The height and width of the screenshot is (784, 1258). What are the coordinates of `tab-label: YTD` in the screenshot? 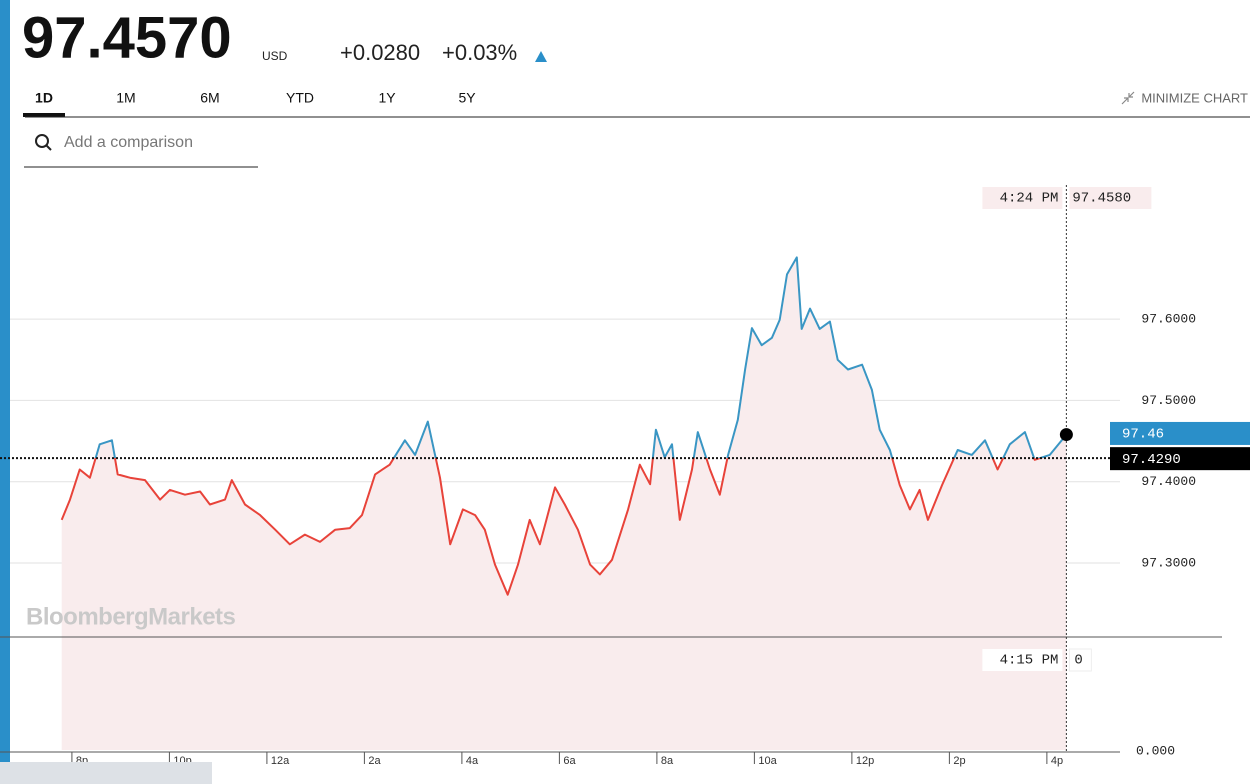 It's located at (300, 98).